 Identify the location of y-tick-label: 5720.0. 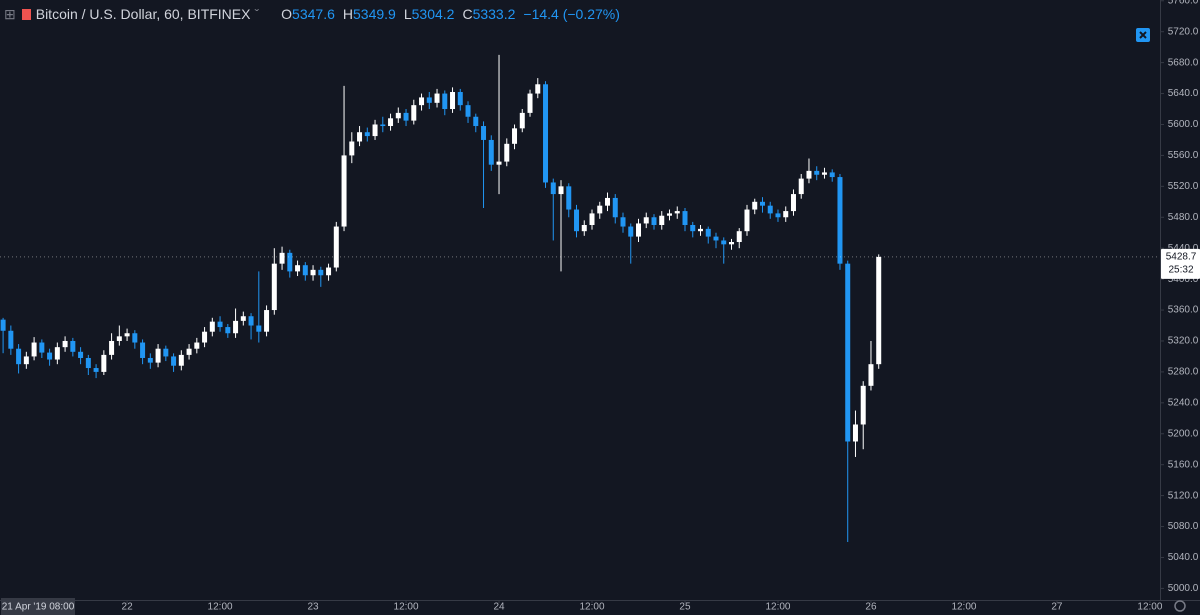
(1183, 31).